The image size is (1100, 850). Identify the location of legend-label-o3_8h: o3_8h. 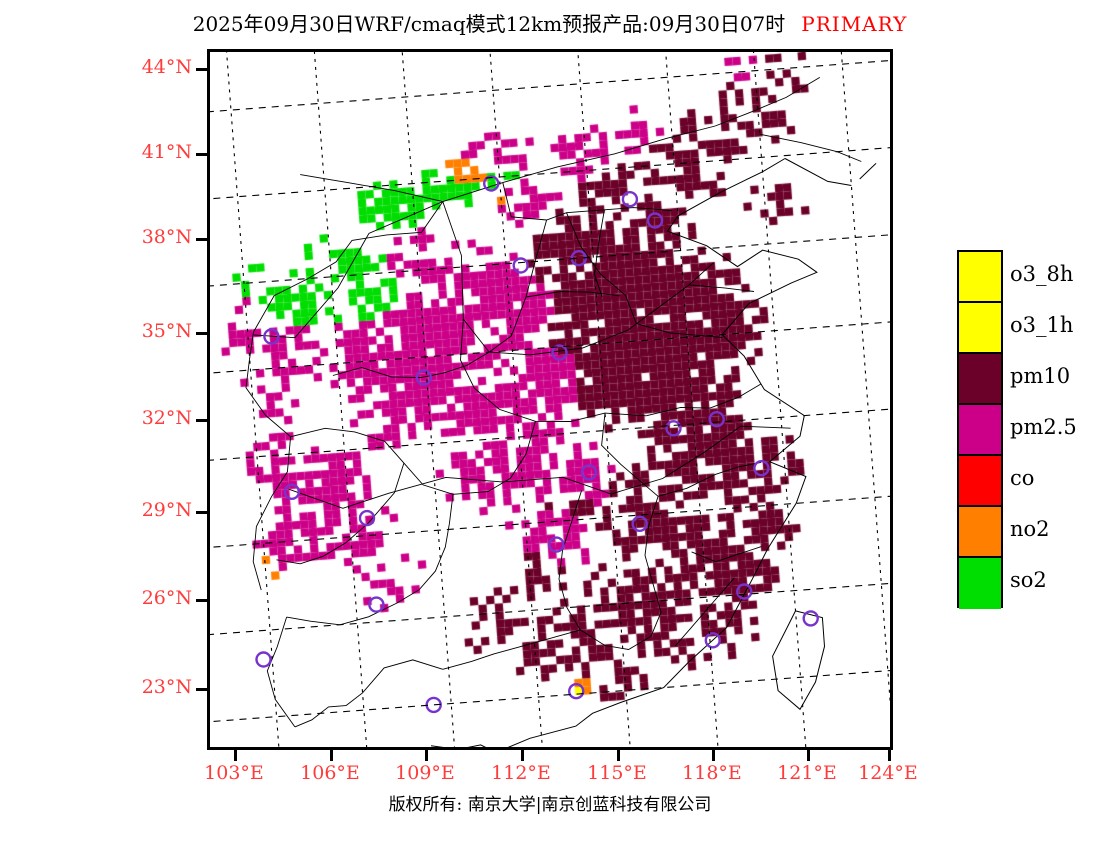
(1042, 274).